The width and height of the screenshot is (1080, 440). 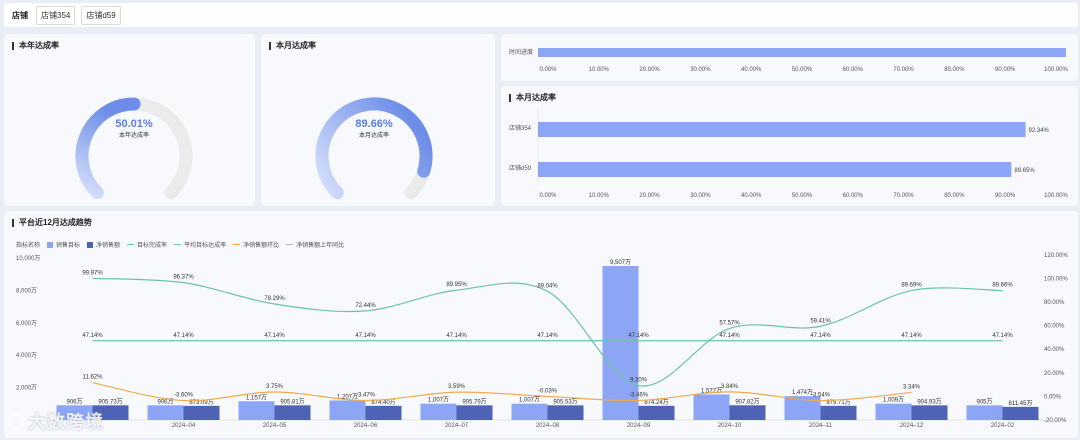 I want to click on legend-item-net-sales-yoy: 净销售额上年同比, so click(x=315, y=244).